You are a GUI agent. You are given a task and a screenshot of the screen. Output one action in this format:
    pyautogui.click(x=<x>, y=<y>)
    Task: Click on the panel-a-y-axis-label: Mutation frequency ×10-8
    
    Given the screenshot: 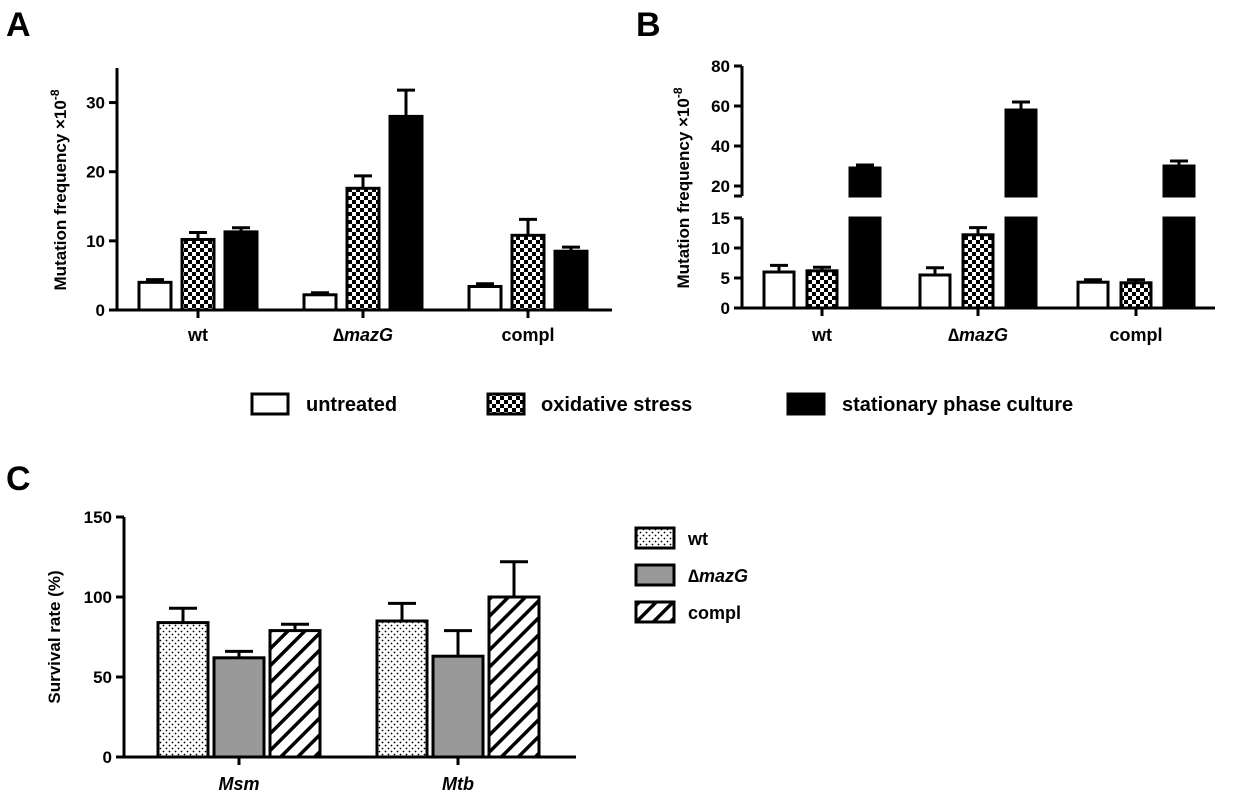 What is the action you would take?
    pyautogui.click(x=59, y=189)
    